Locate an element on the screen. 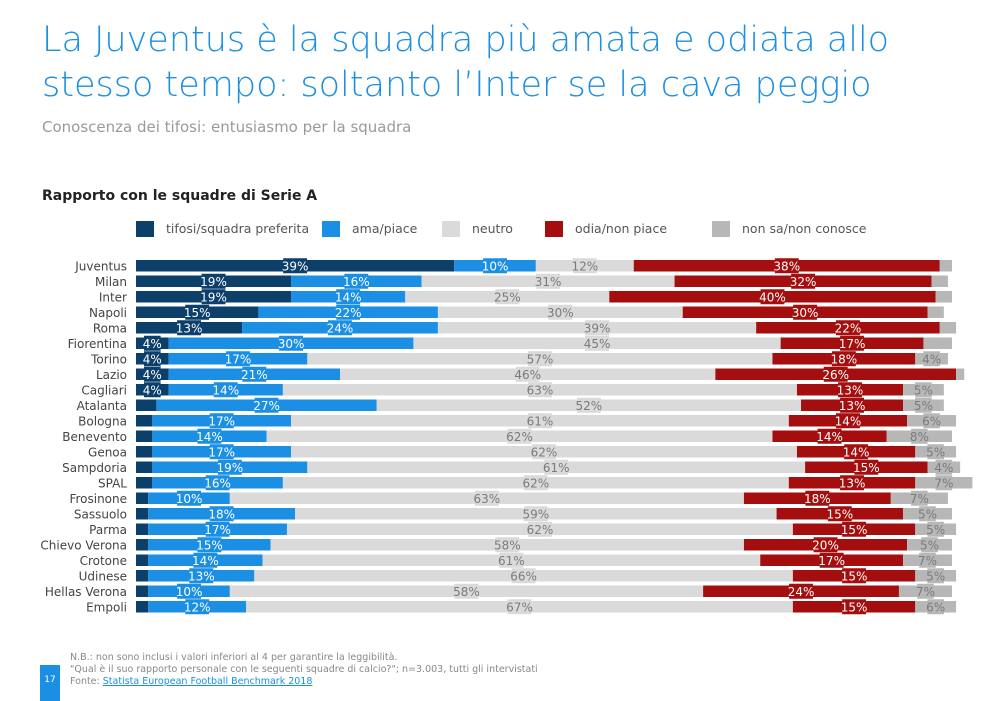 This screenshot has width=984, height=701. data-label-bg-spal-odia-non-piace is located at coordinates (852, 483).